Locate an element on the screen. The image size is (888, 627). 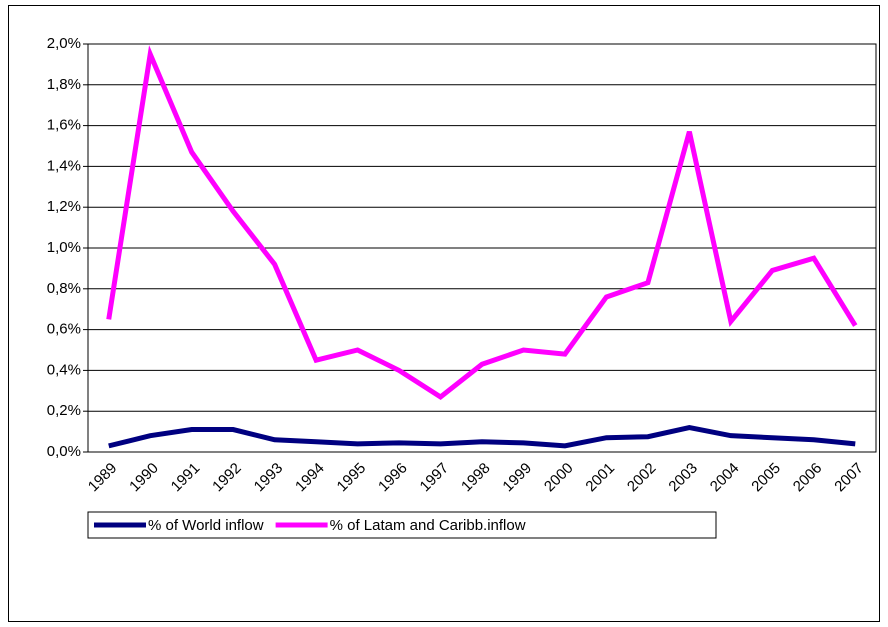
y-tick-label: 1,6% is located at coordinates (64, 125).